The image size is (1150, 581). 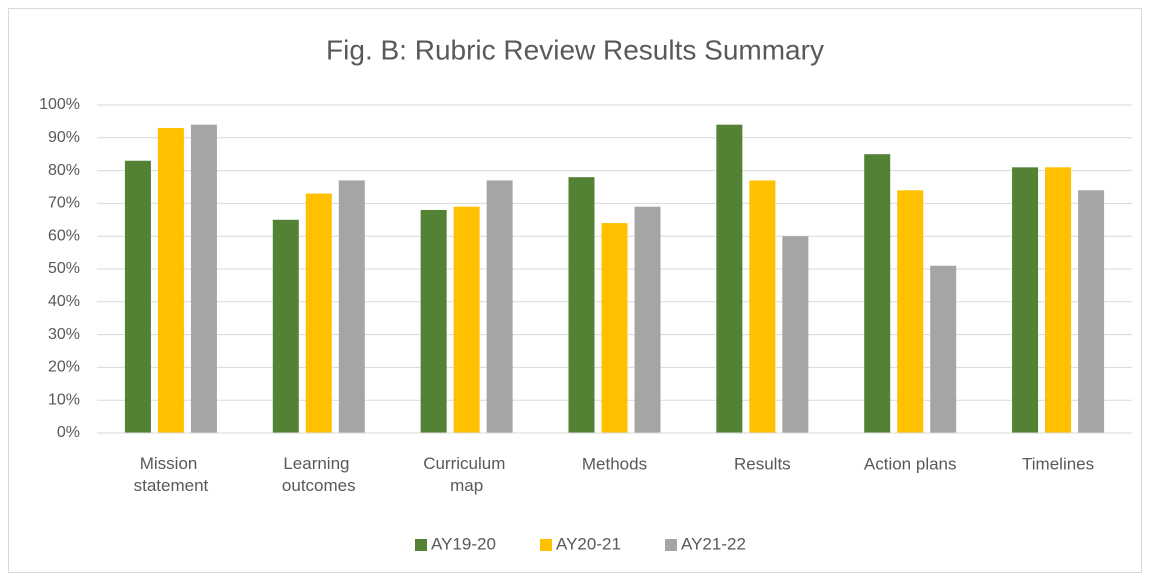 I want to click on y-tick-label: 10%, so click(x=64, y=399).